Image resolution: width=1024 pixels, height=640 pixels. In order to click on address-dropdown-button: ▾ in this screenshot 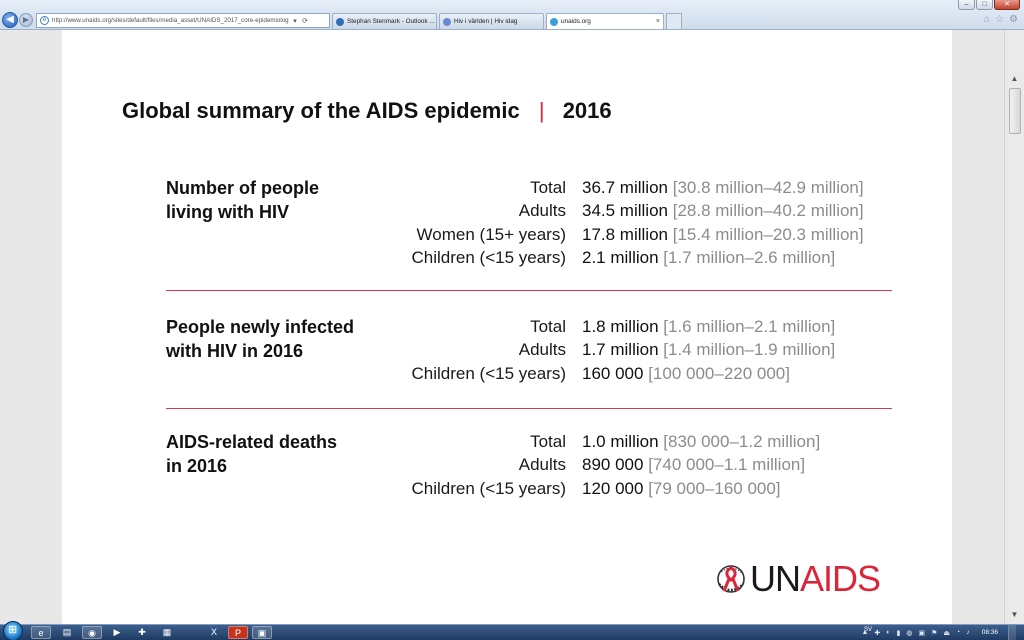, I will do `click(295, 21)`.